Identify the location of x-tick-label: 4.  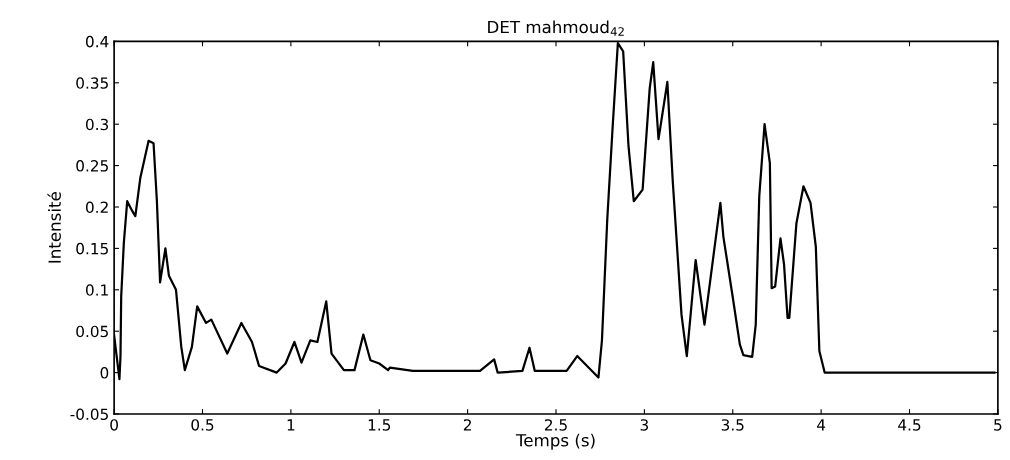
(821, 425).